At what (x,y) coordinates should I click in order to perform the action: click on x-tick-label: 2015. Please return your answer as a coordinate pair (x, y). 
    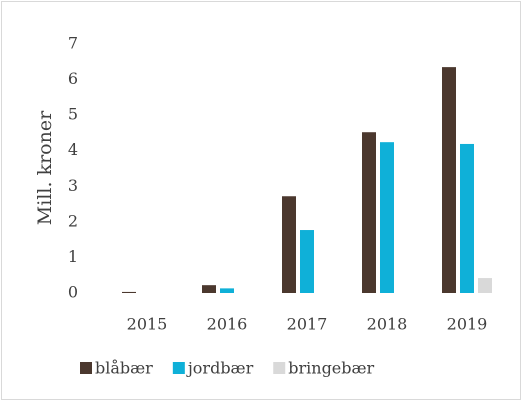
    Looking at the image, I should click on (147, 324).